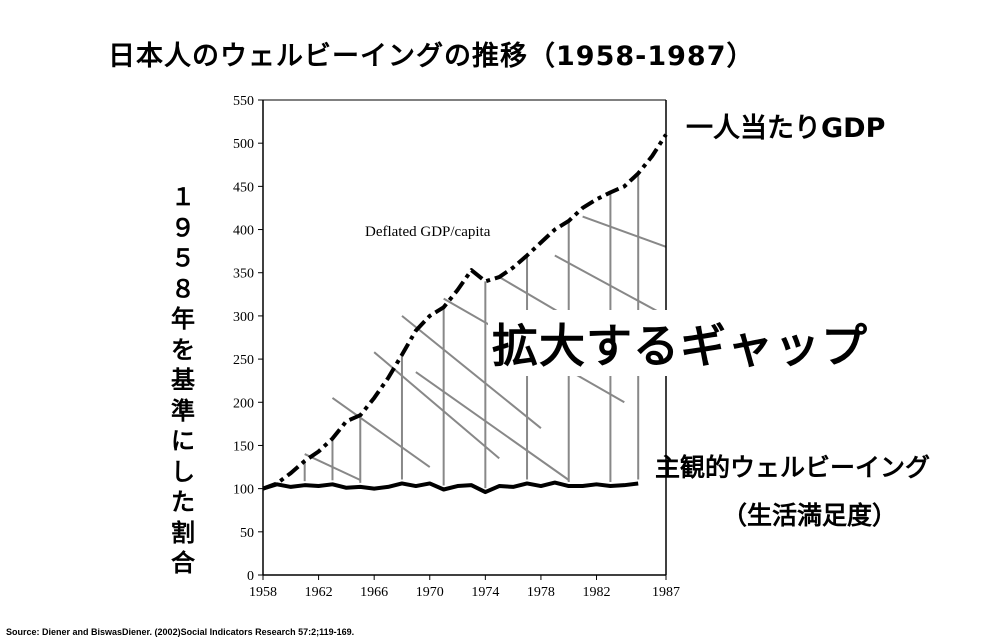 The height and width of the screenshot is (639, 1000). What do you see at coordinates (243, 144) in the screenshot?
I see `y-tick-label: 500` at bounding box center [243, 144].